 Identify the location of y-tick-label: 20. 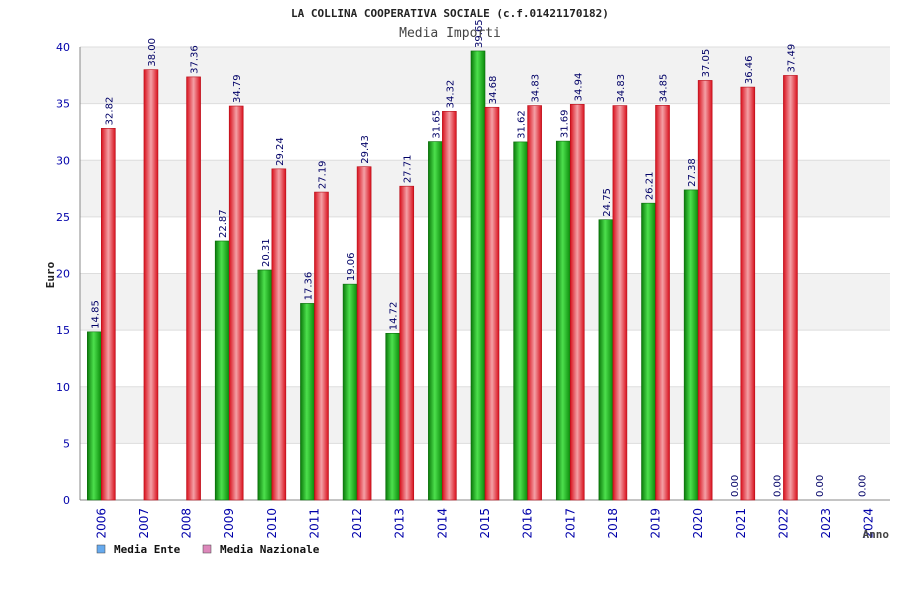
(63, 274).